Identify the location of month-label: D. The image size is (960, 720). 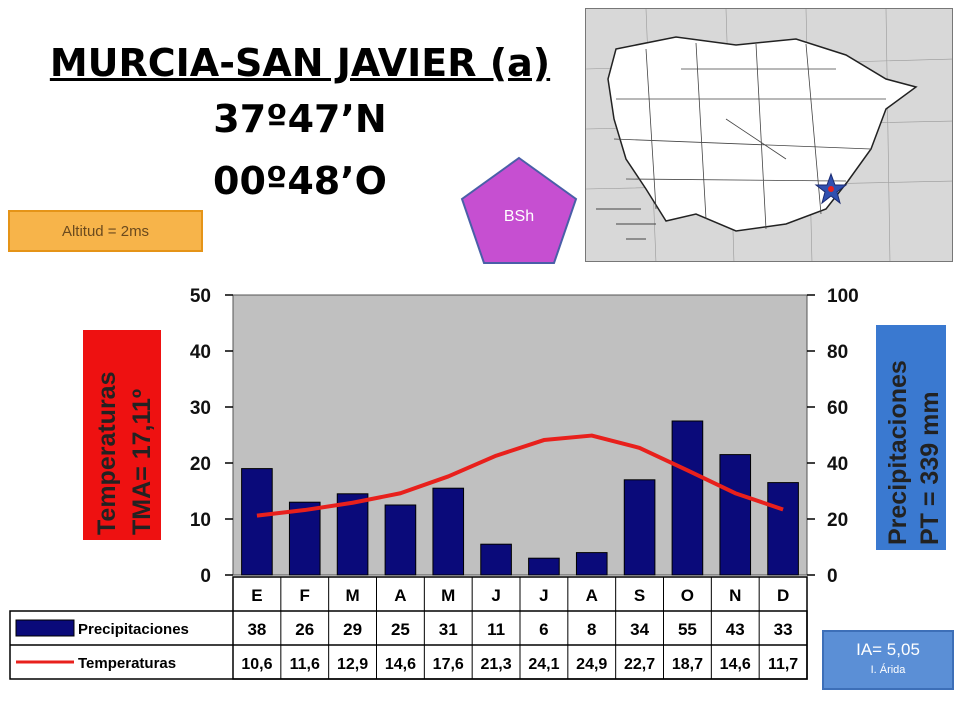
(783, 595).